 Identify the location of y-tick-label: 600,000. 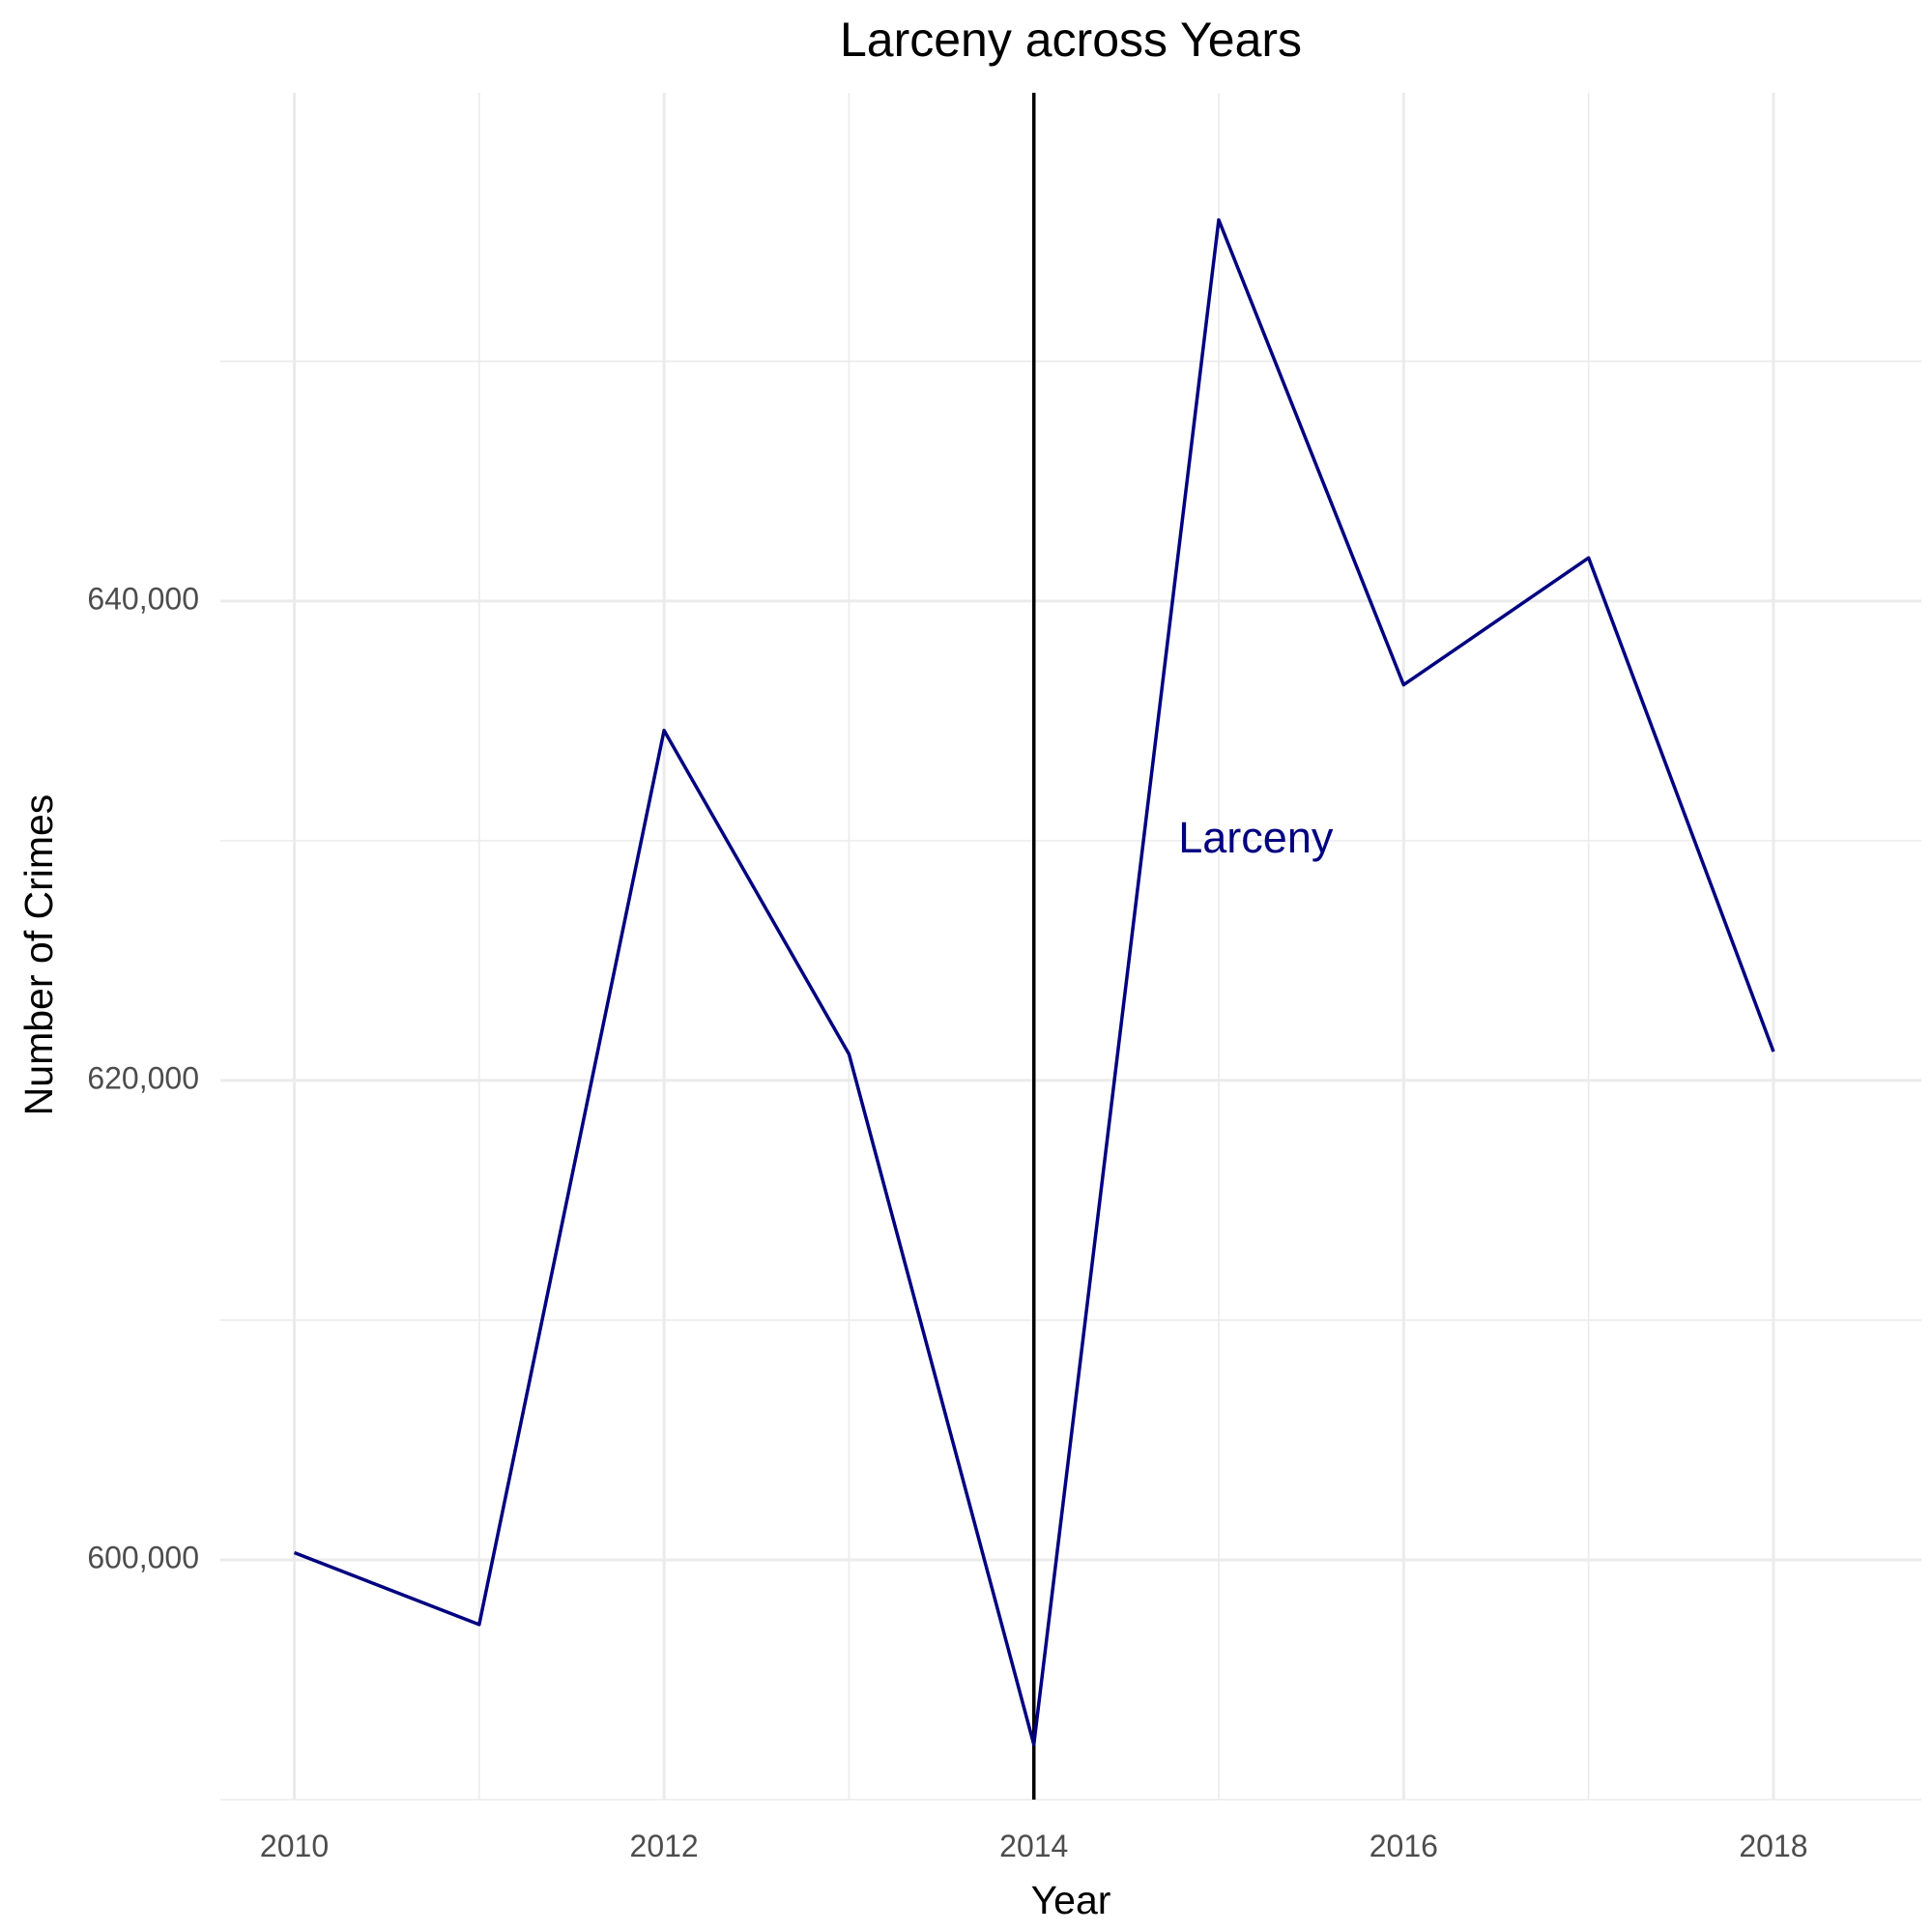
(143, 1557).